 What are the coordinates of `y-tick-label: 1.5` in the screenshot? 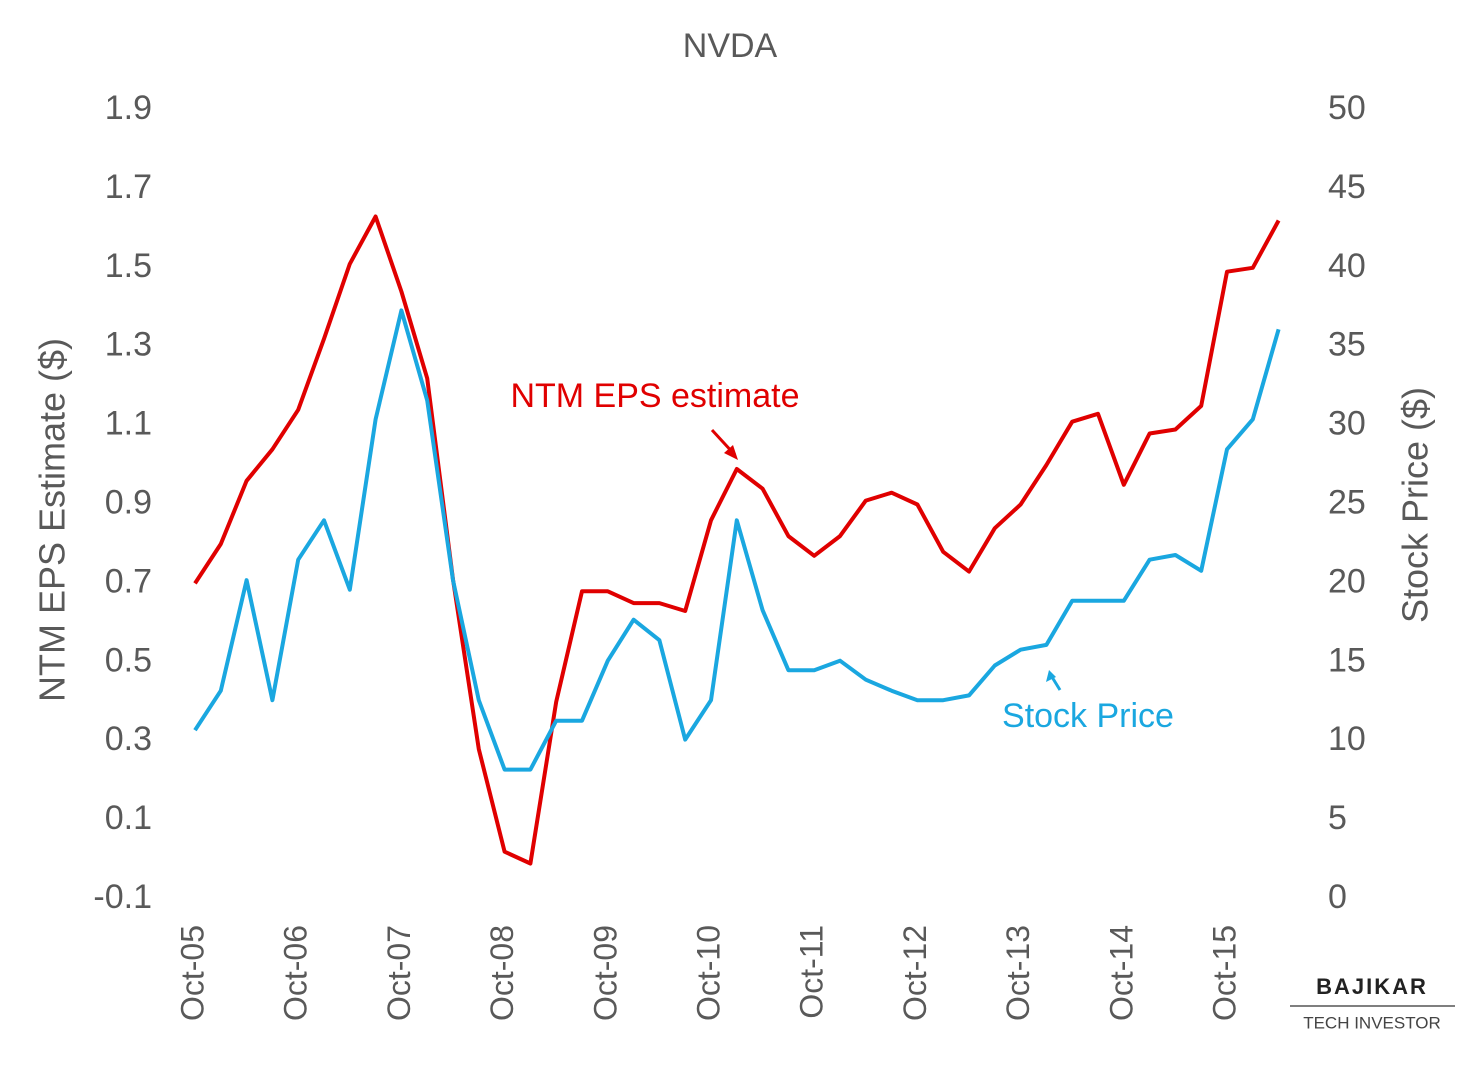 It's located at (128, 266).